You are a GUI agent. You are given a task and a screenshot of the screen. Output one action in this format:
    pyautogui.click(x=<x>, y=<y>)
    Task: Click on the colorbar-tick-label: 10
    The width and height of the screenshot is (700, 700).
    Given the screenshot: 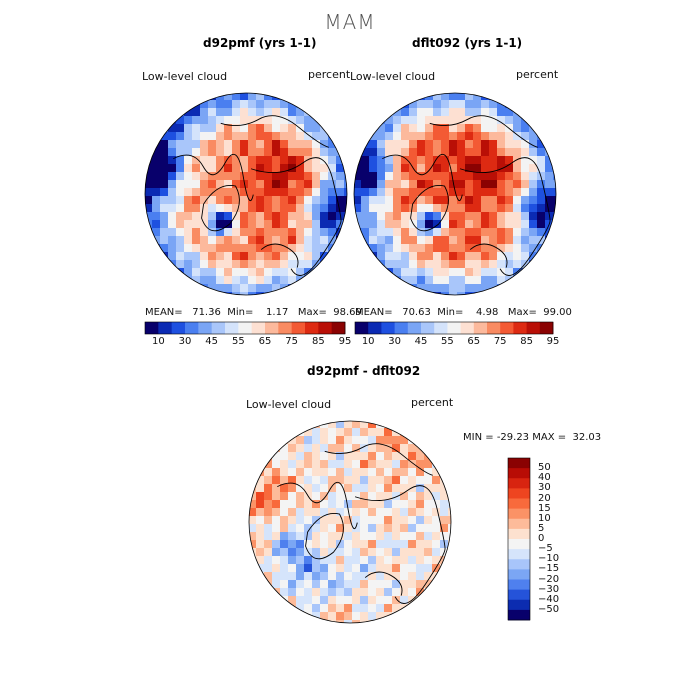 What is the action you would take?
    pyautogui.click(x=544, y=518)
    